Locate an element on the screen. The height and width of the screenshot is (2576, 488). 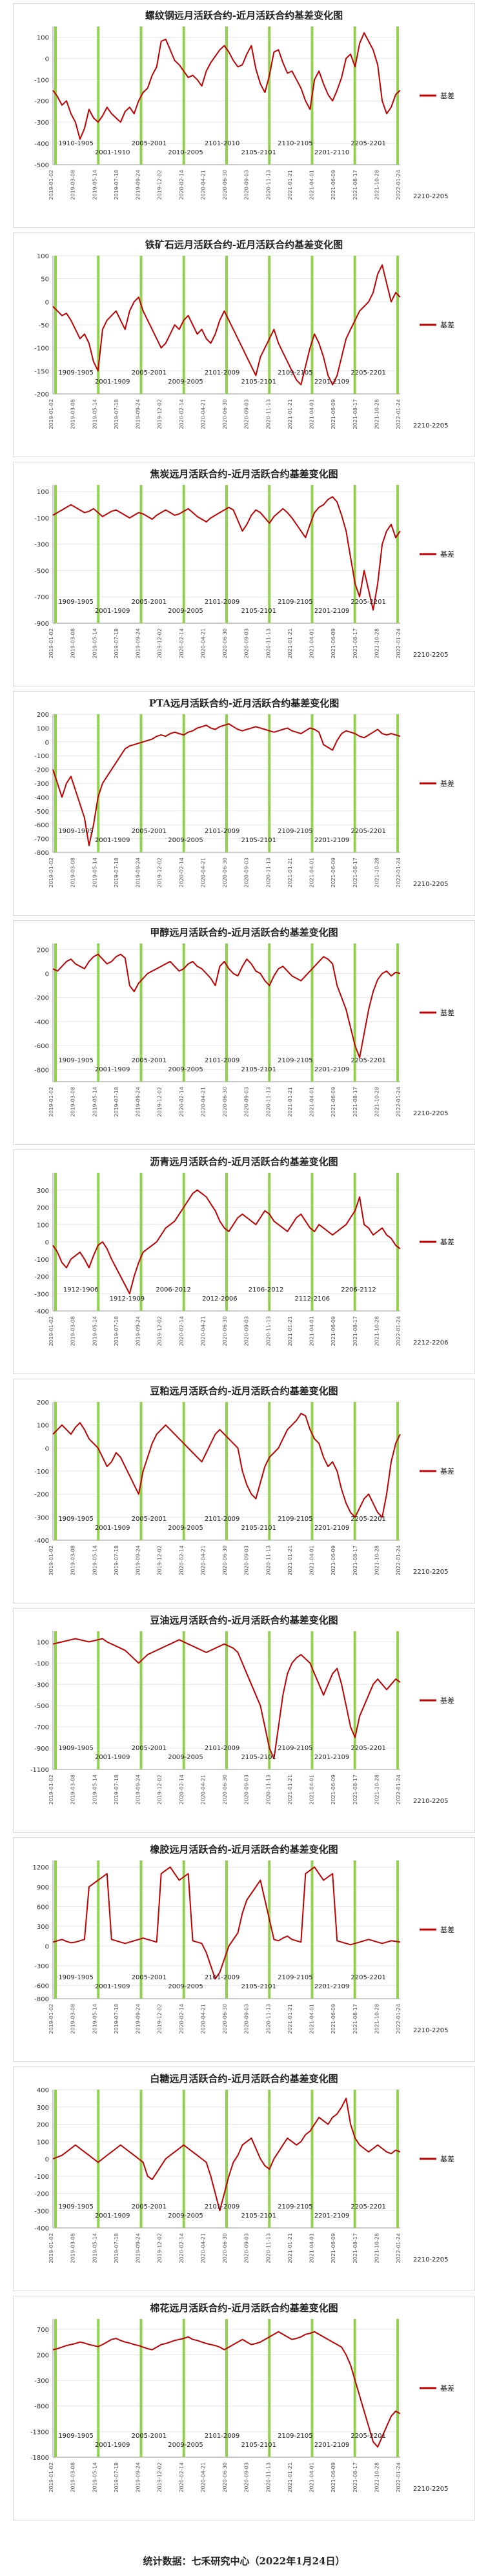
legend-label: 基差 is located at coordinates (447, 1012).